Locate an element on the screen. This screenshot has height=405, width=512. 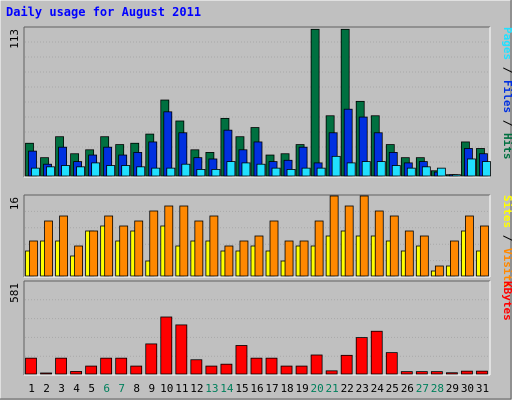
x-tick-label-day-16: 16 is located at coordinates (256, 388).